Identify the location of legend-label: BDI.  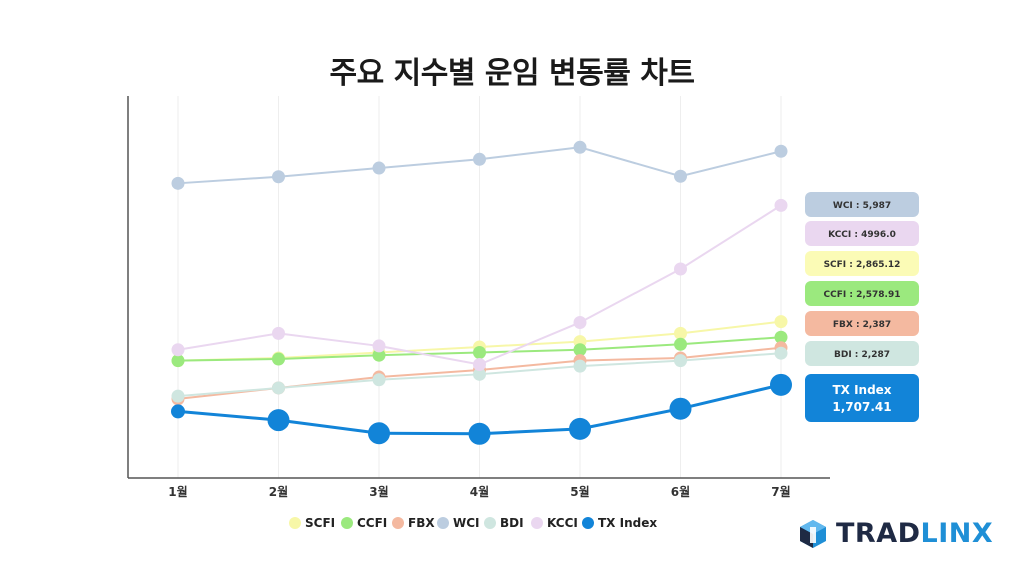
(512, 523).